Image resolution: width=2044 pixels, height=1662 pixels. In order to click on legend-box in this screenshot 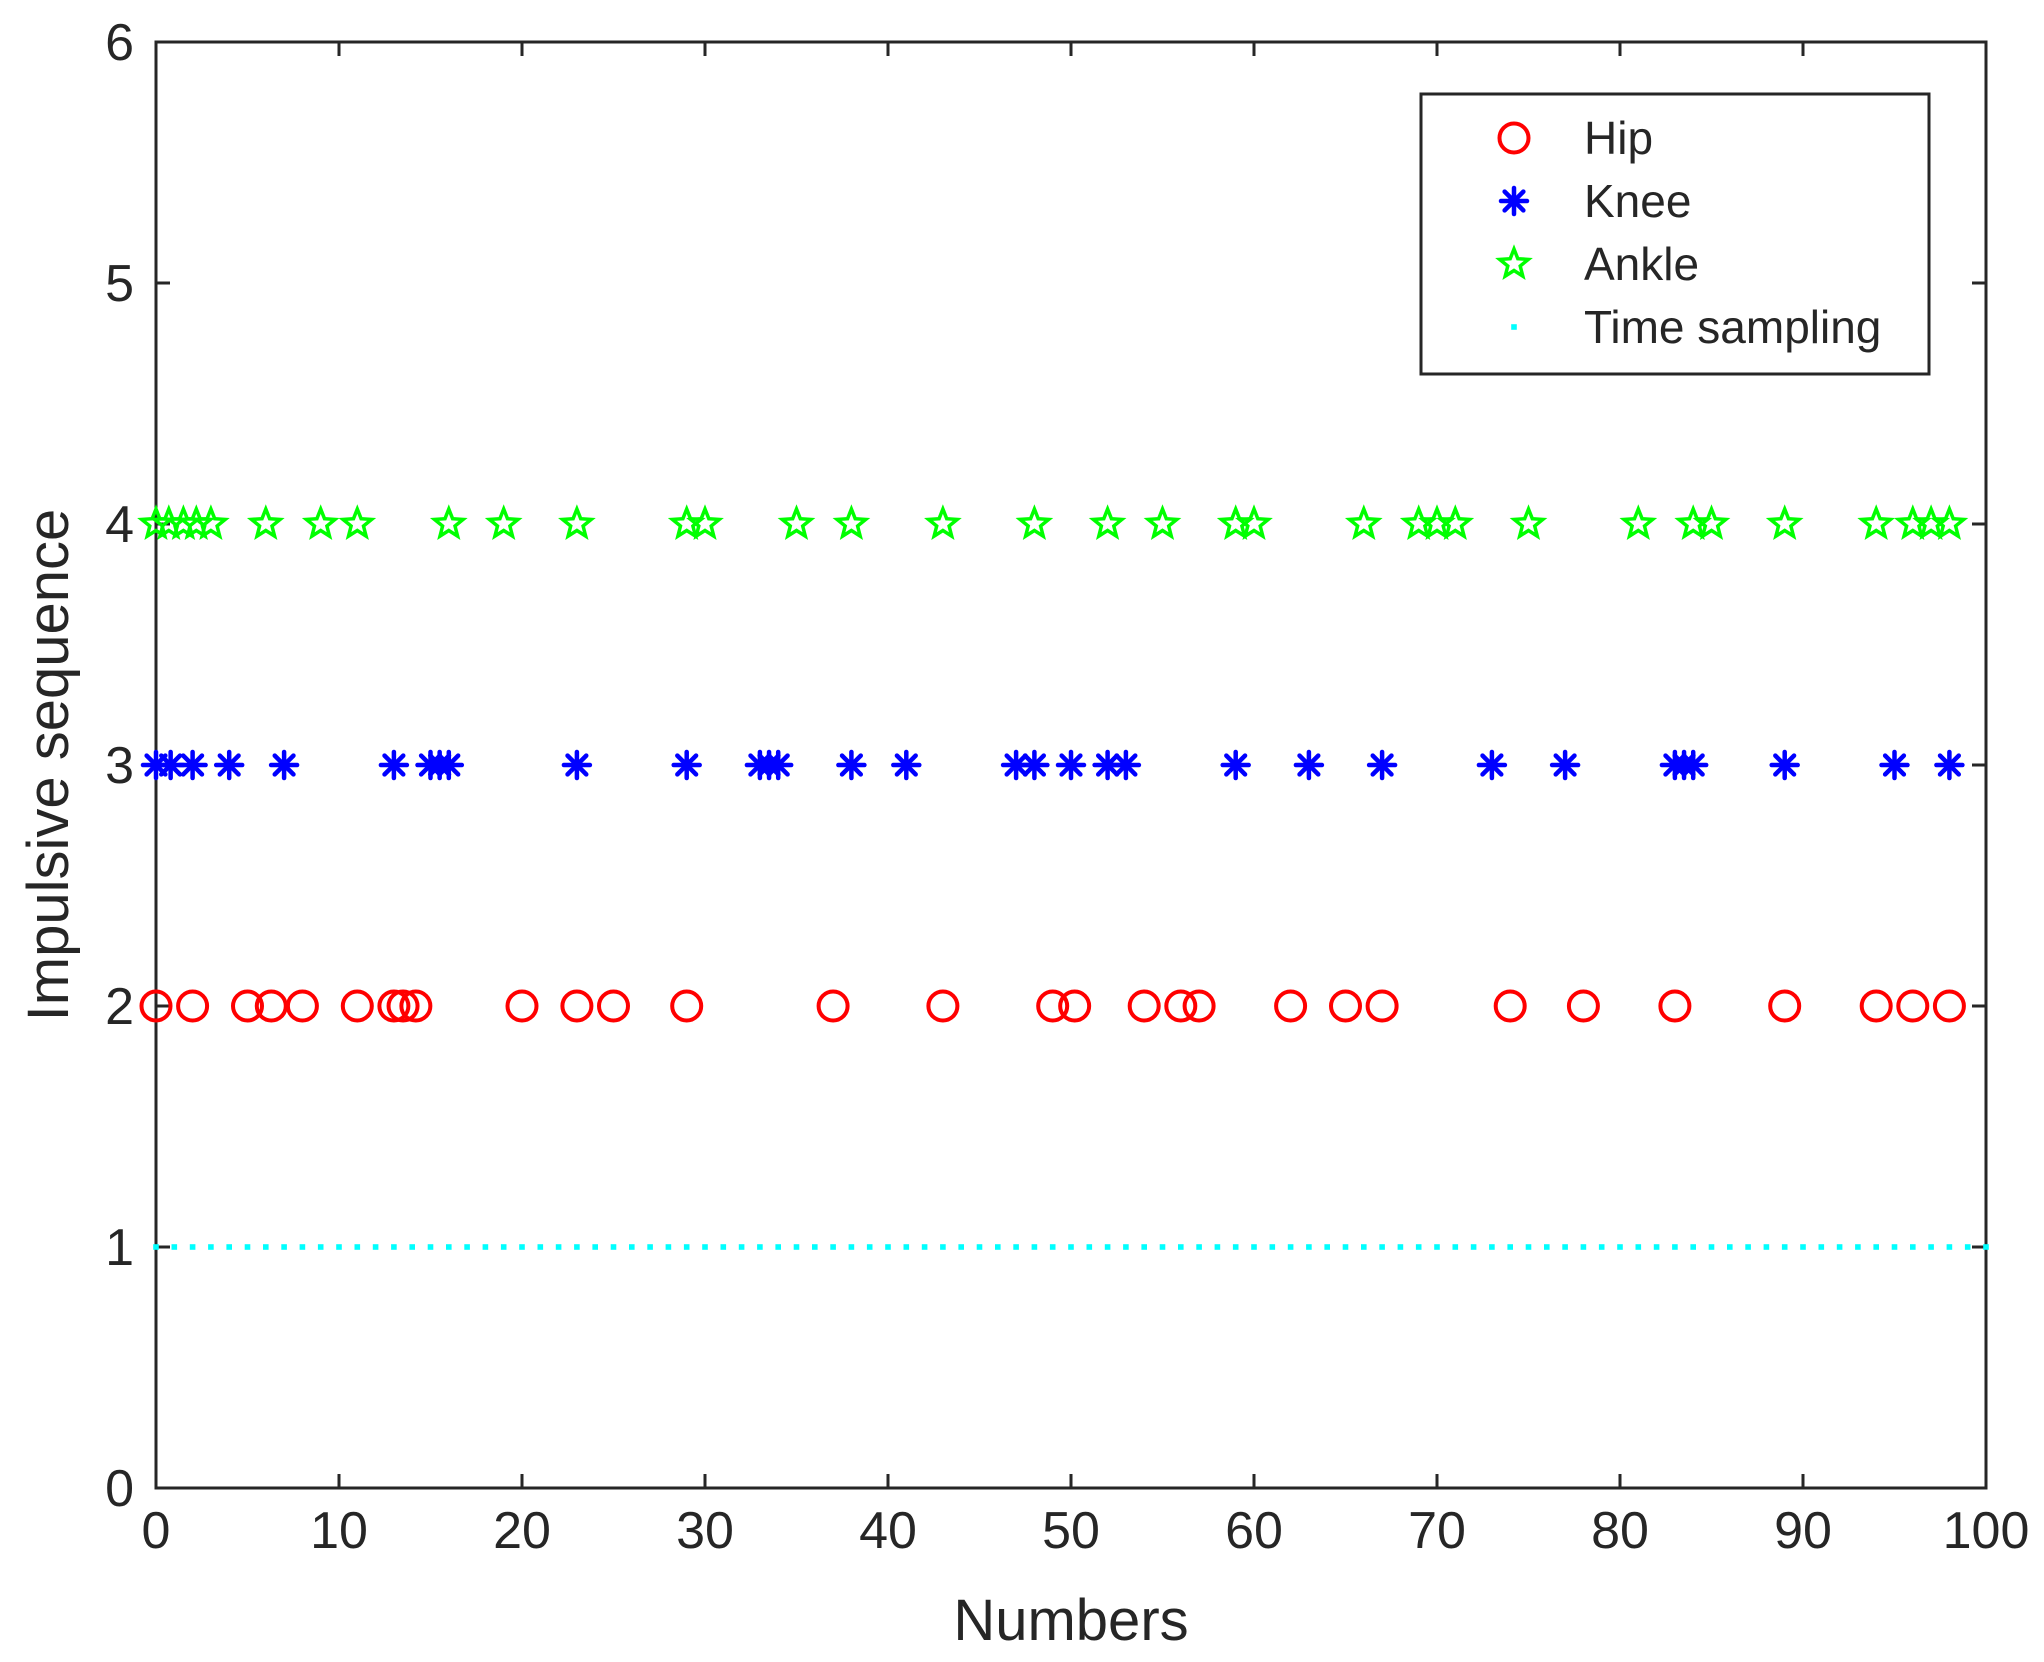, I will do `click(1675, 234)`.